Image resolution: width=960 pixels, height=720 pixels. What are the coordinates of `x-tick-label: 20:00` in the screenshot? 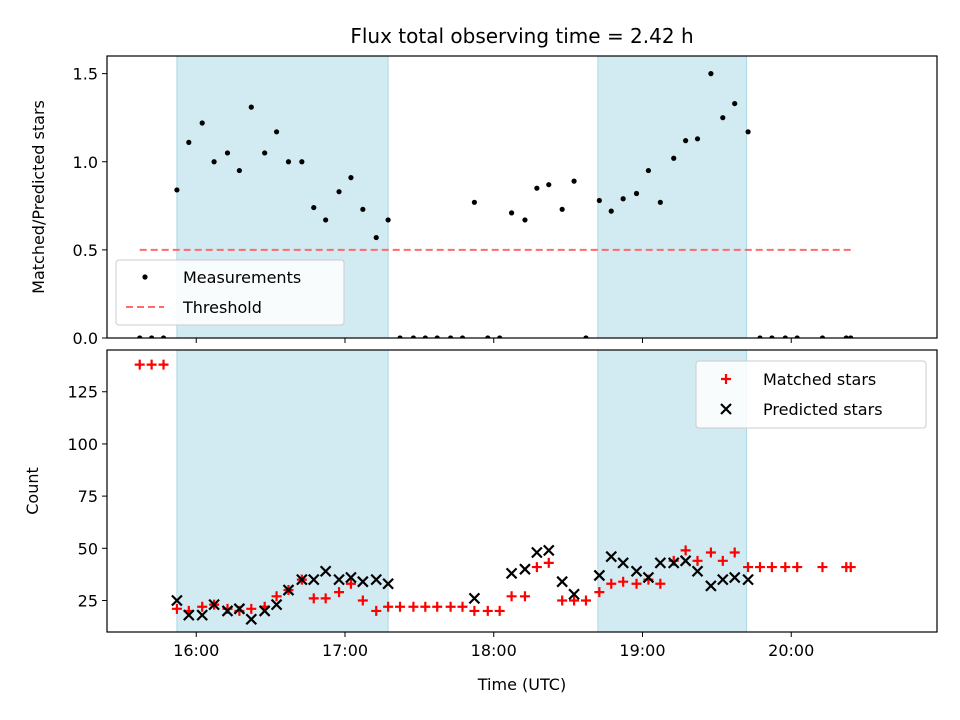 It's located at (791, 650).